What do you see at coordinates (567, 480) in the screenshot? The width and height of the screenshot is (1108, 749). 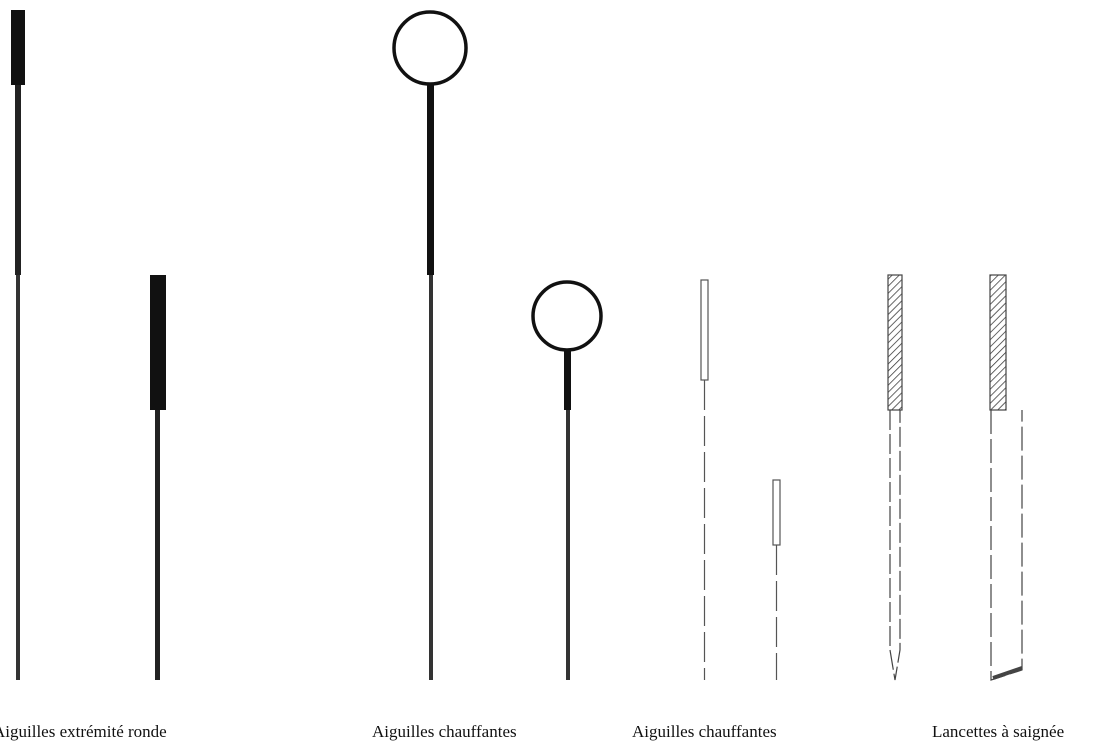 I see `heating-needle-short` at bounding box center [567, 480].